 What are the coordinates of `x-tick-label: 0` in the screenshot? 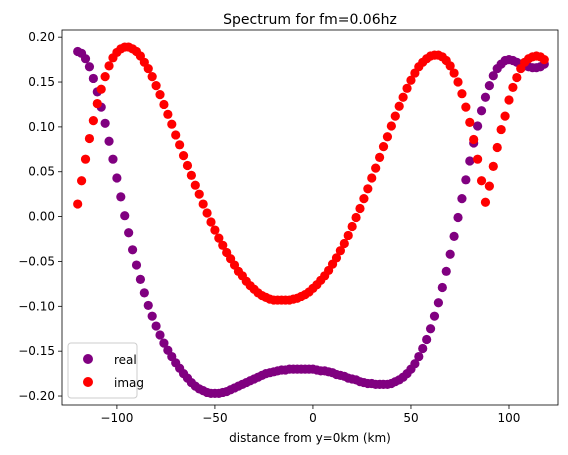 It's located at (313, 418).